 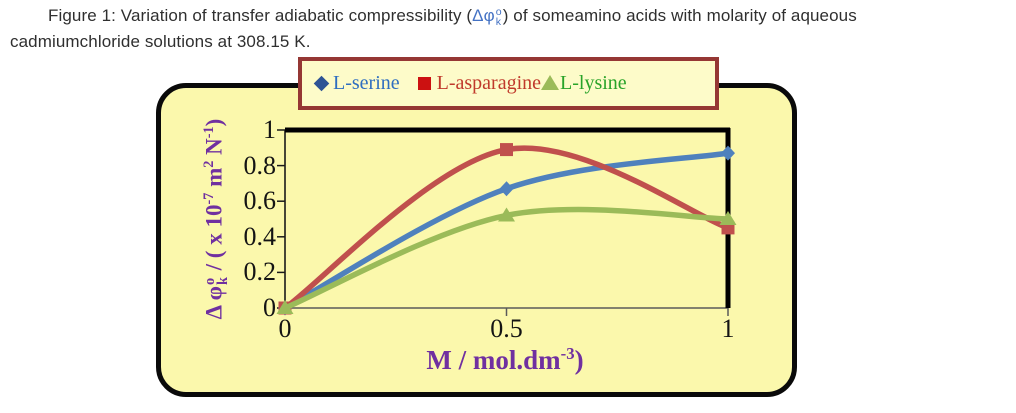 What do you see at coordinates (424, 83) in the screenshot?
I see `square-marker-icon` at bounding box center [424, 83].